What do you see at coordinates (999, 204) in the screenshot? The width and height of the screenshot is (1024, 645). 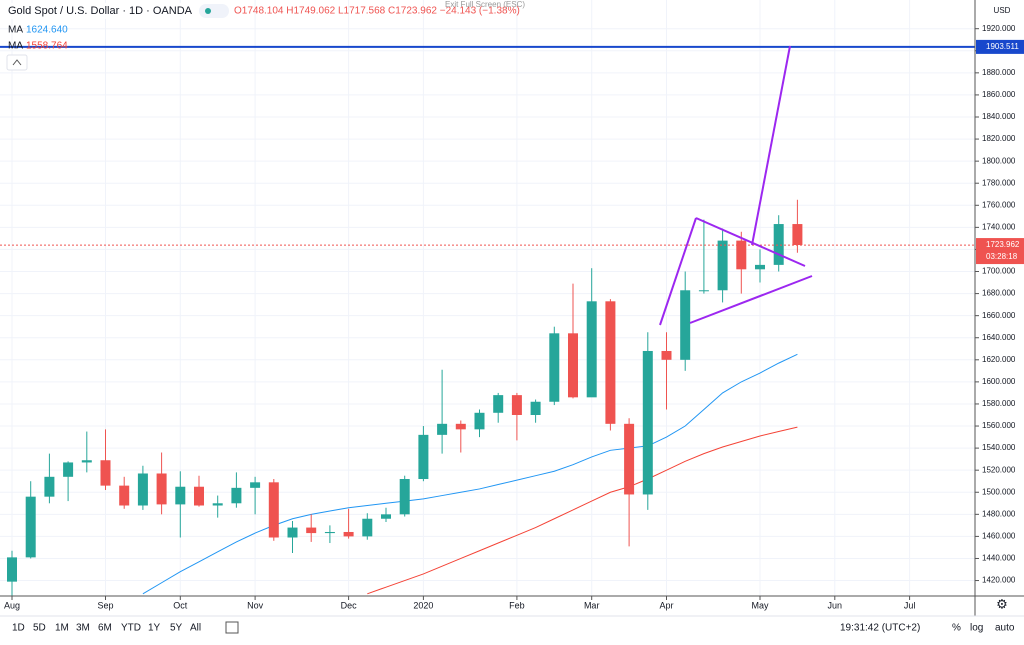 I see `y-tick-label: 1760.000` at bounding box center [999, 204].